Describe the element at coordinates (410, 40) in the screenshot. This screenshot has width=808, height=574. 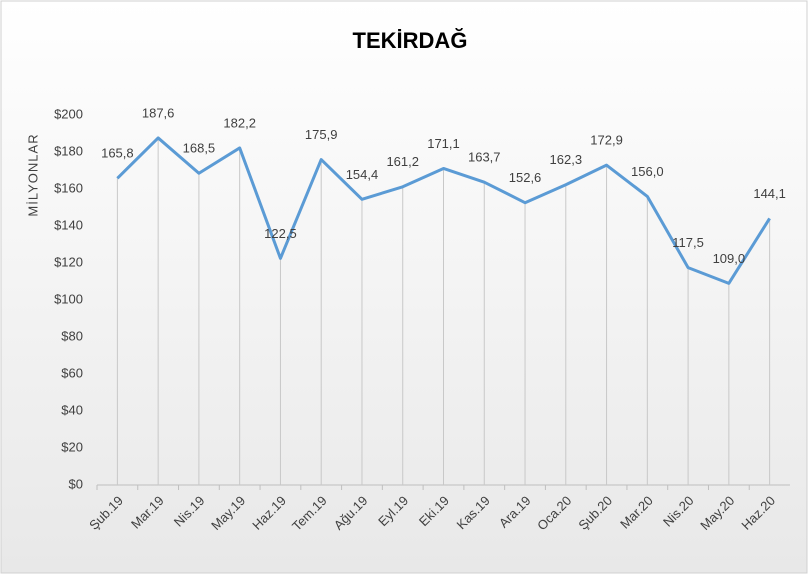
I see `chart-title: TEKİRDAĞ` at that location.